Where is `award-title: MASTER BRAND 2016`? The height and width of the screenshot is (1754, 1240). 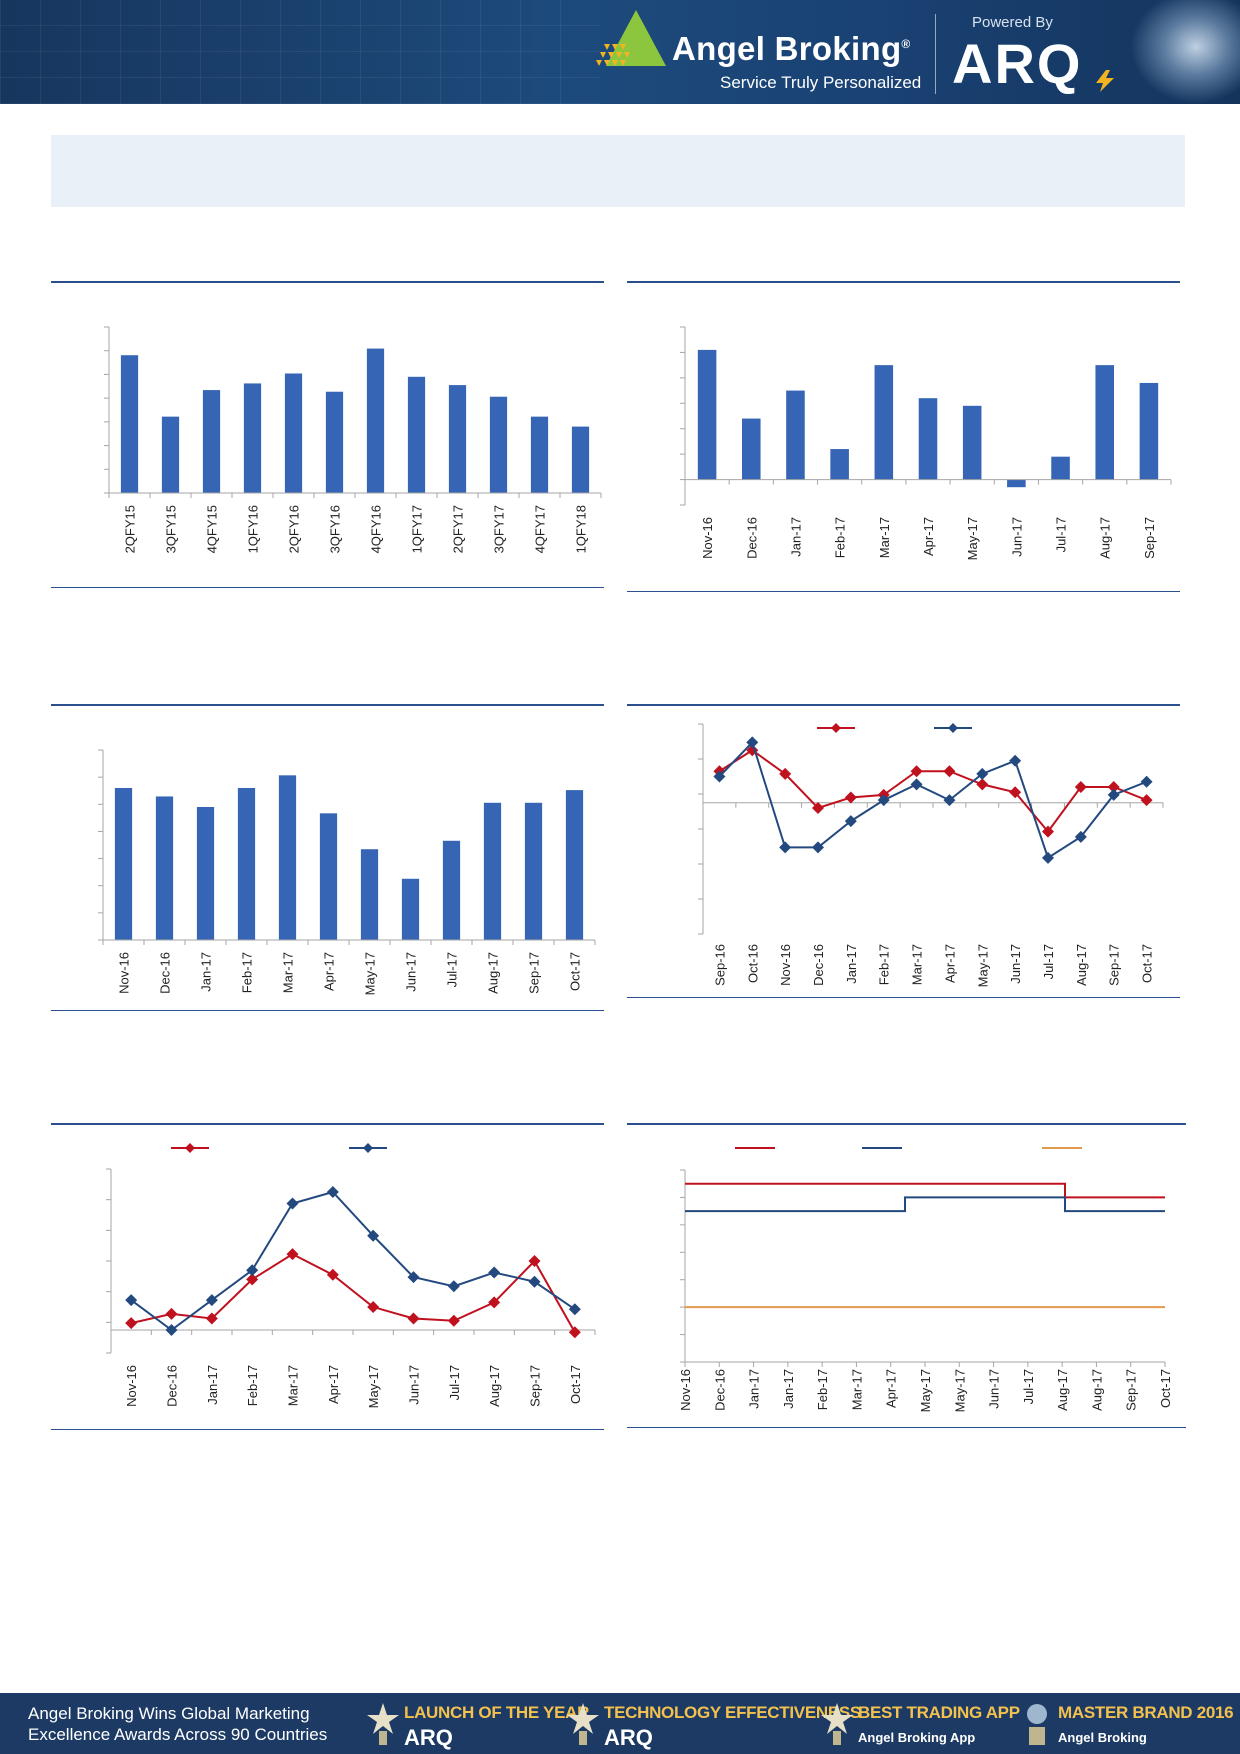
award-title: MASTER BRAND 2016 is located at coordinates (1146, 1712).